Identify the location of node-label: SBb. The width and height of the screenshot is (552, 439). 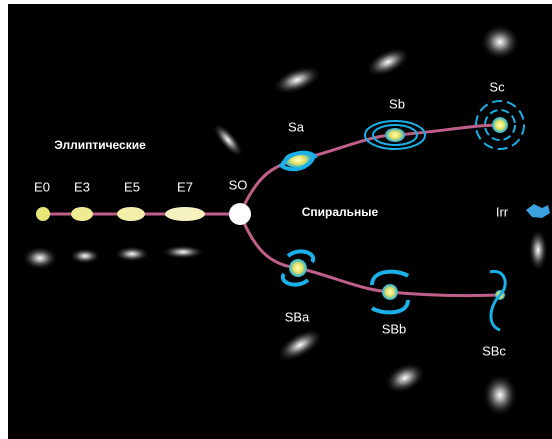
(394, 328).